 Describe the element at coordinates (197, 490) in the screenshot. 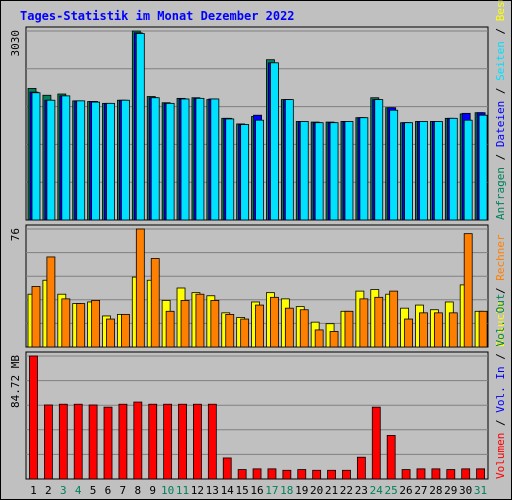

I see `x-tick-label: 12` at that location.